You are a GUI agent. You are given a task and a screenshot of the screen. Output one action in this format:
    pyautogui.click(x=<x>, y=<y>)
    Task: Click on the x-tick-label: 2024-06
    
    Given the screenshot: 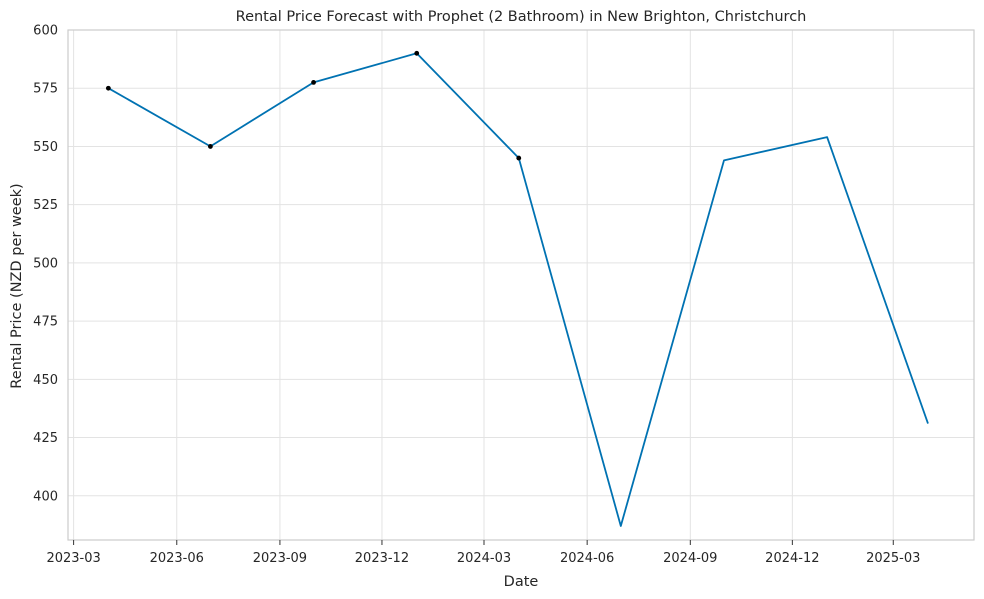 What is the action you would take?
    pyautogui.click(x=587, y=558)
    